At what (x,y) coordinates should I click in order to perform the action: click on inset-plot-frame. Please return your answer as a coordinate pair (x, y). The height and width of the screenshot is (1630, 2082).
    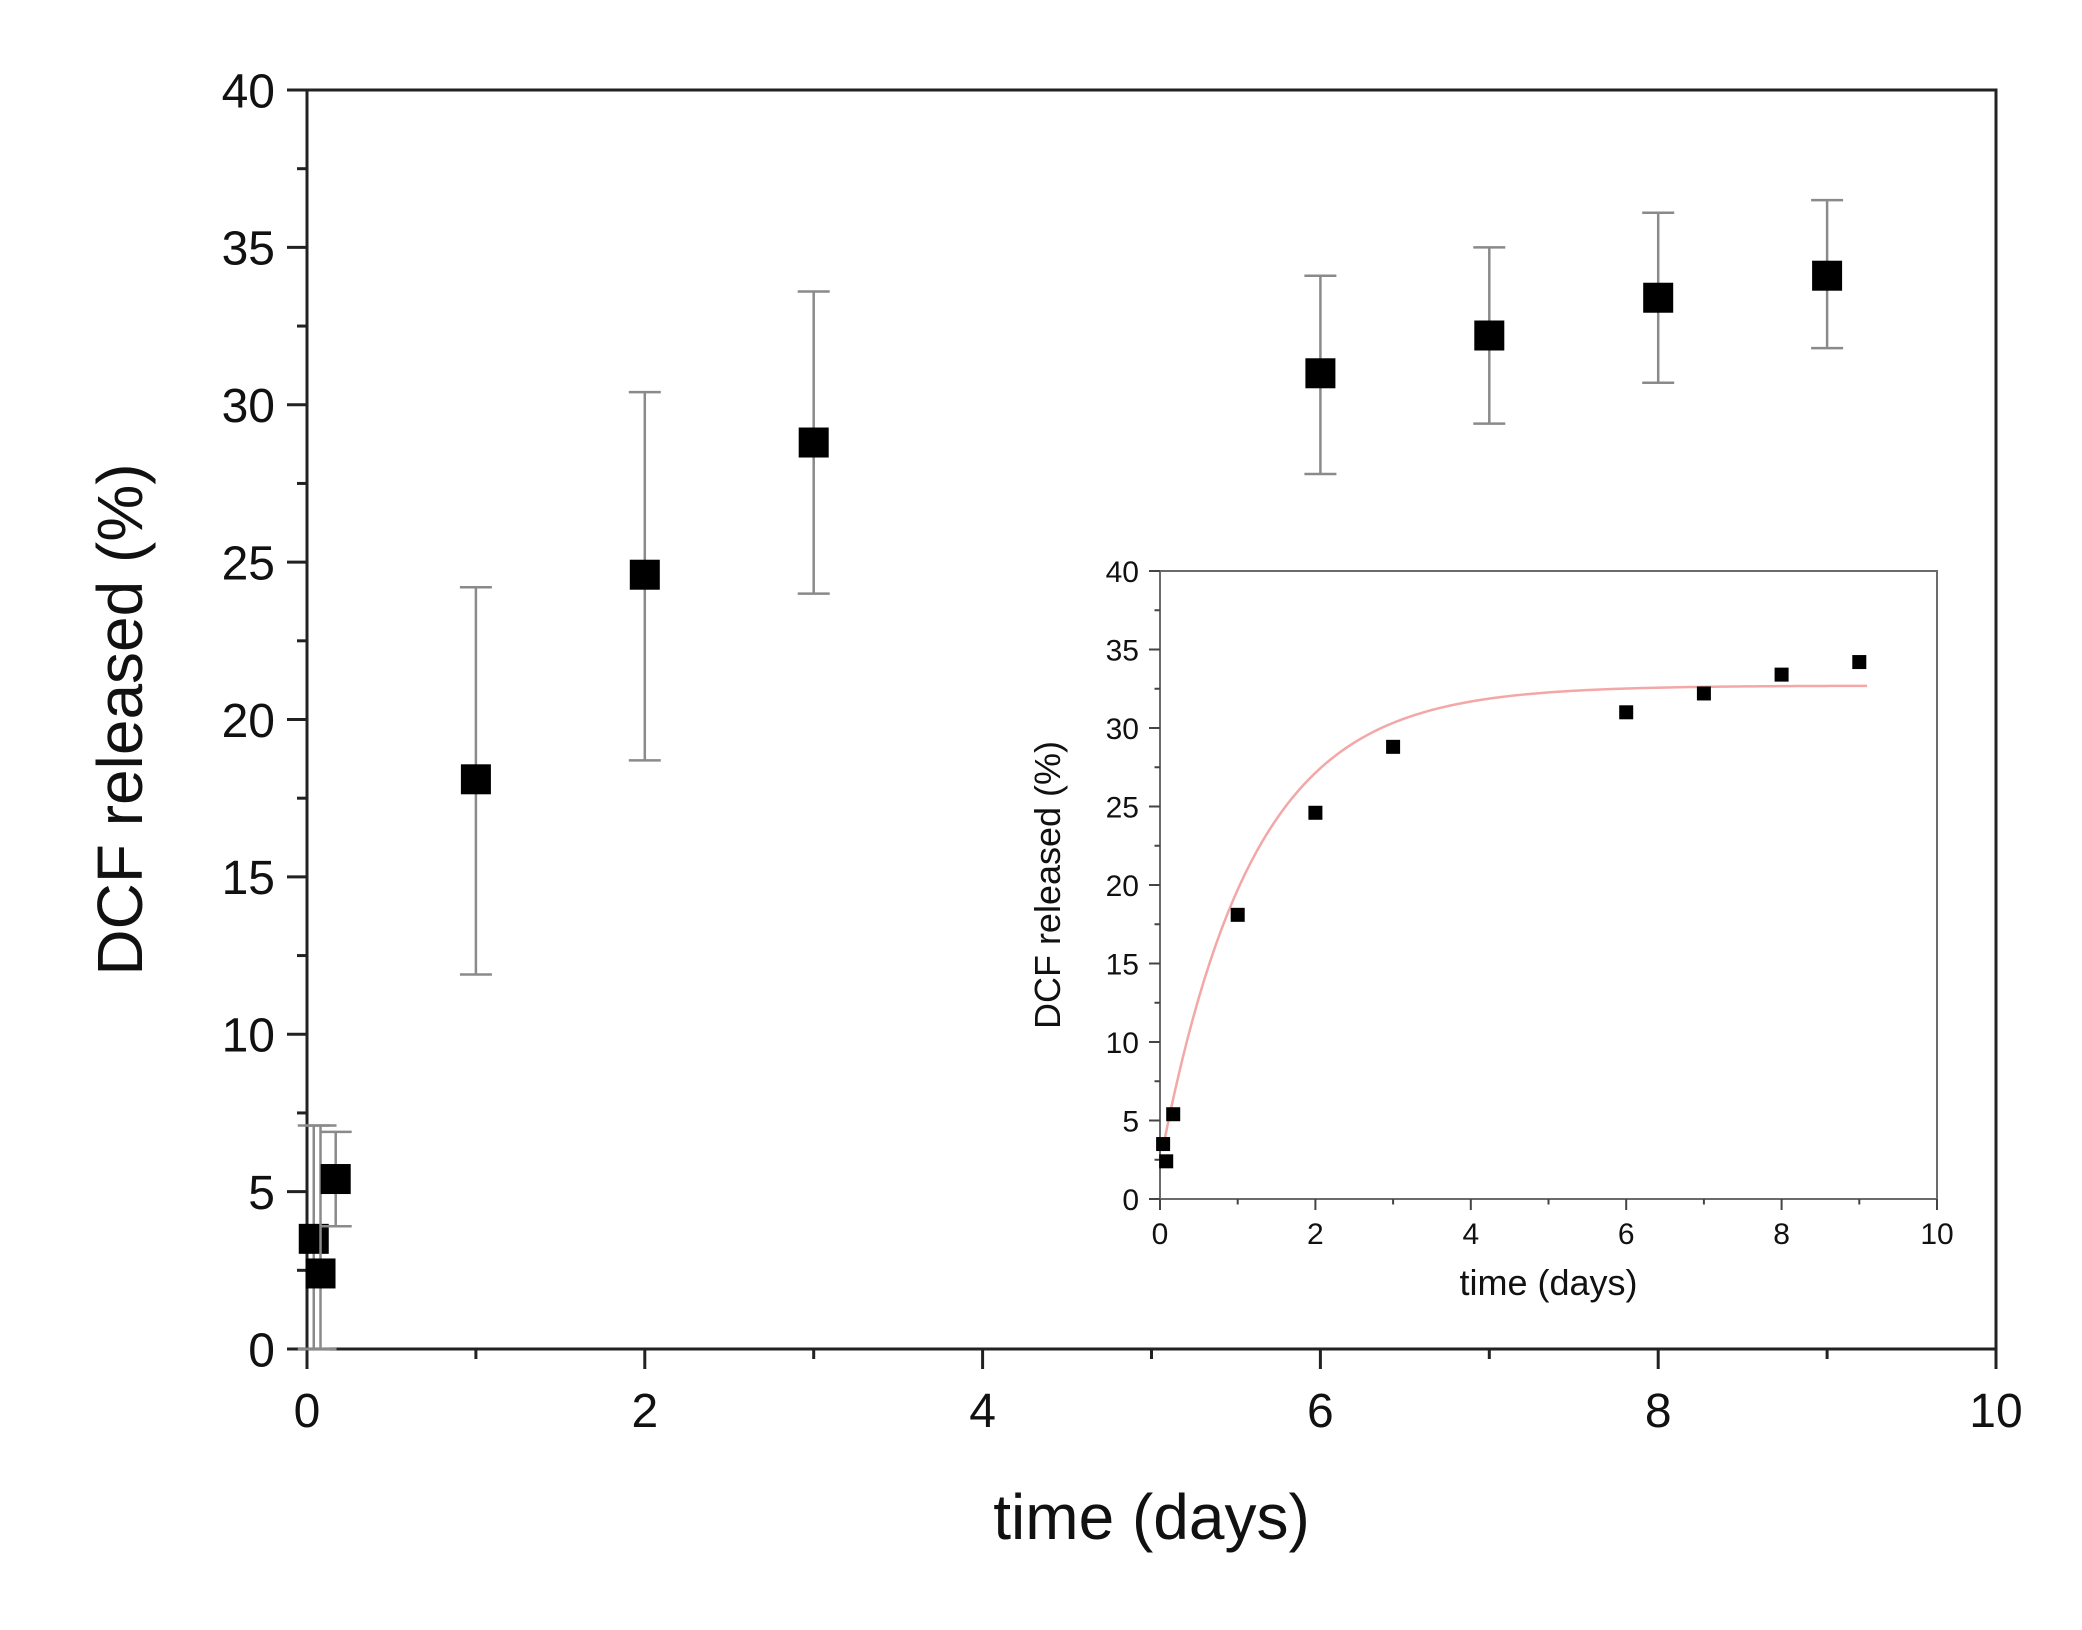
    Looking at the image, I should click on (1548, 885).